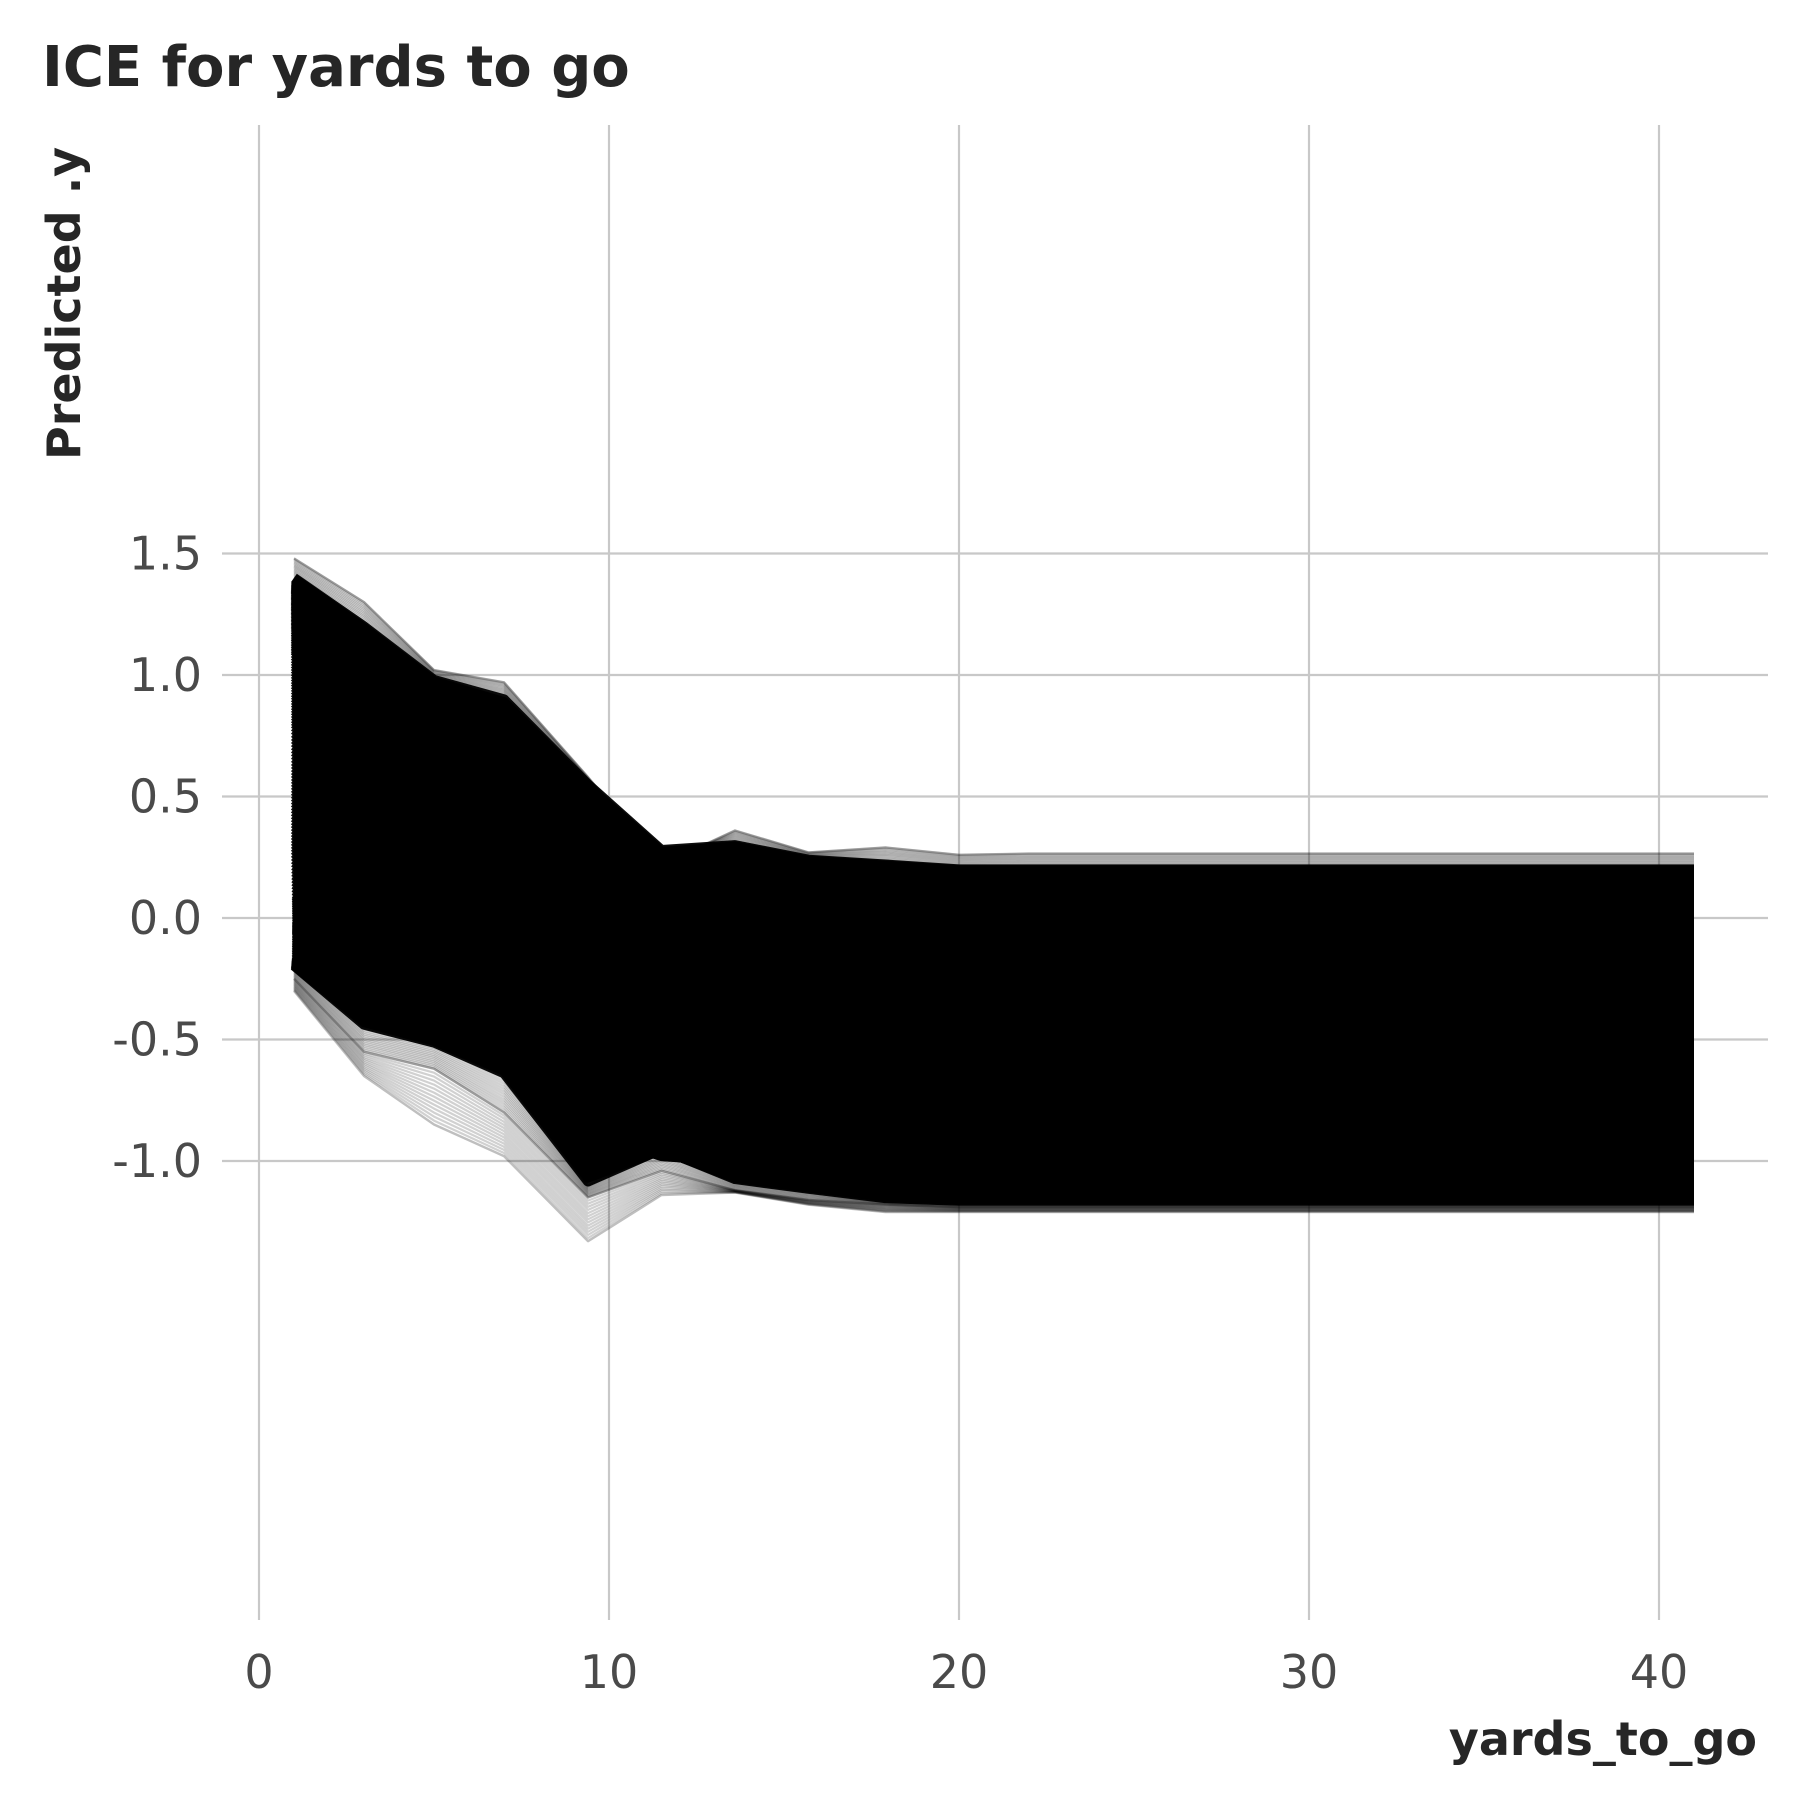  I want to click on y-tick-label: 0.5, so click(165, 797).